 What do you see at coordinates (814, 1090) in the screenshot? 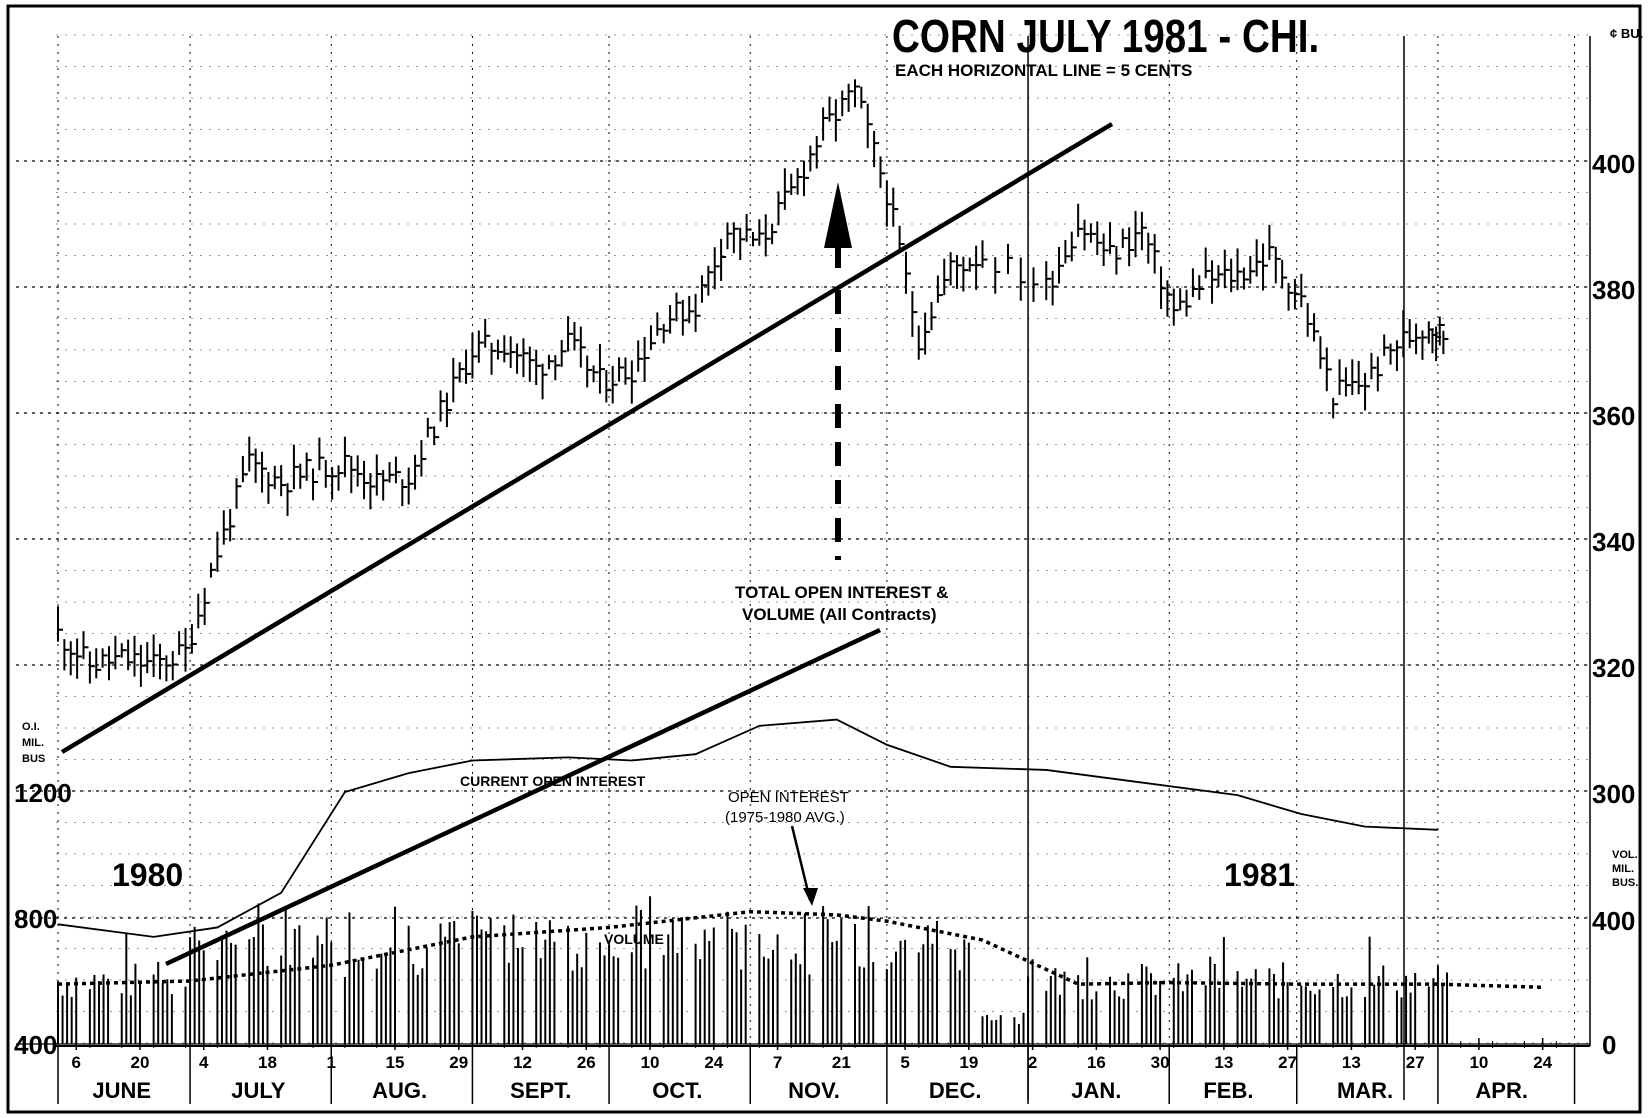
I see `x-month-label: NOV.` at bounding box center [814, 1090].